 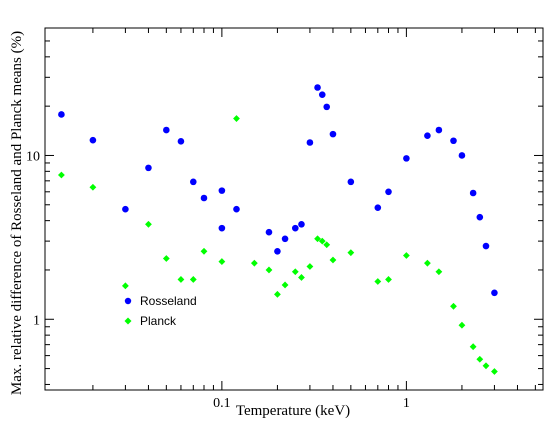 I want to click on x-tick-label: 0.1, so click(x=222, y=403).